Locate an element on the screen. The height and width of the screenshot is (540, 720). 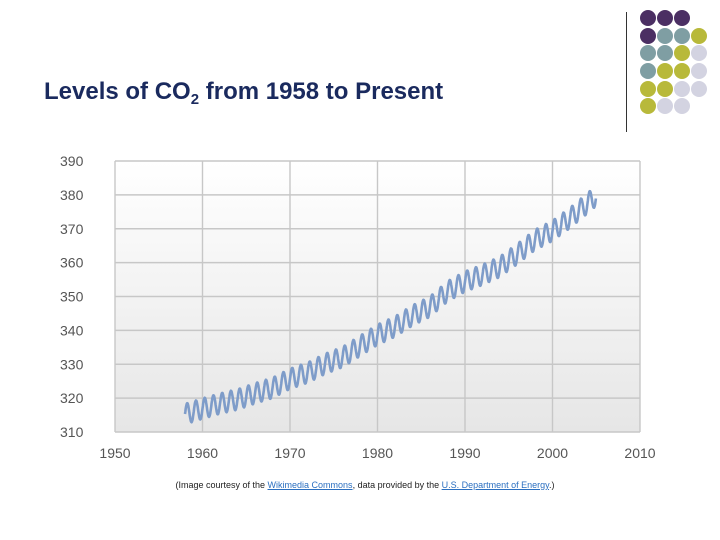
doe-link: U.S. Department of Energy is located at coordinates (495, 485).